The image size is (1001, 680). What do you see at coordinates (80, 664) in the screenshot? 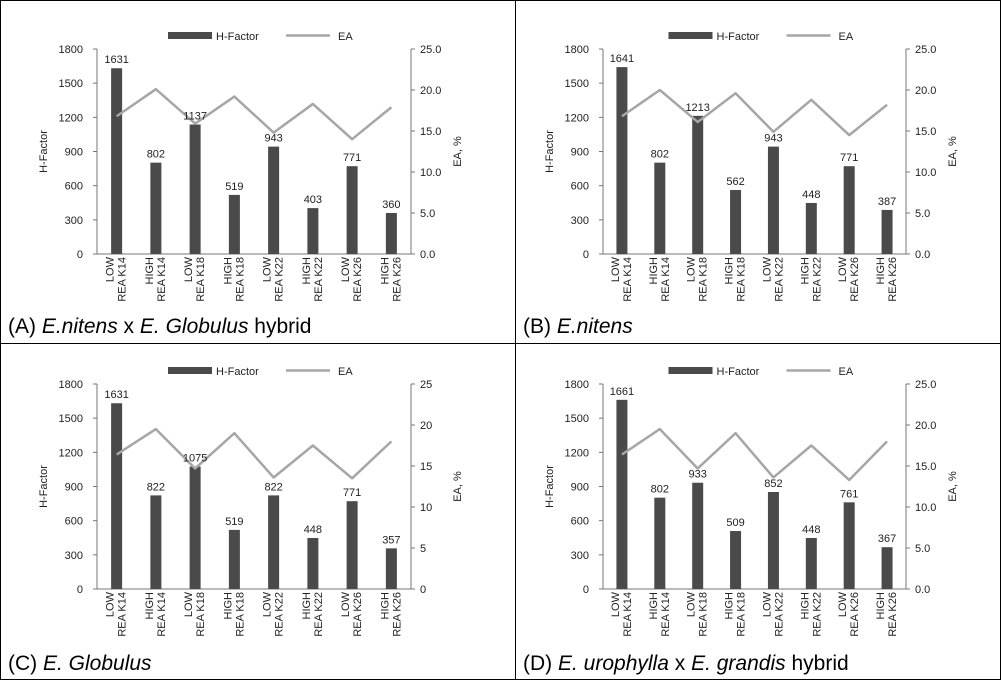
I see `panel-caption: (C) E. Globulus` at bounding box center [80, 664].